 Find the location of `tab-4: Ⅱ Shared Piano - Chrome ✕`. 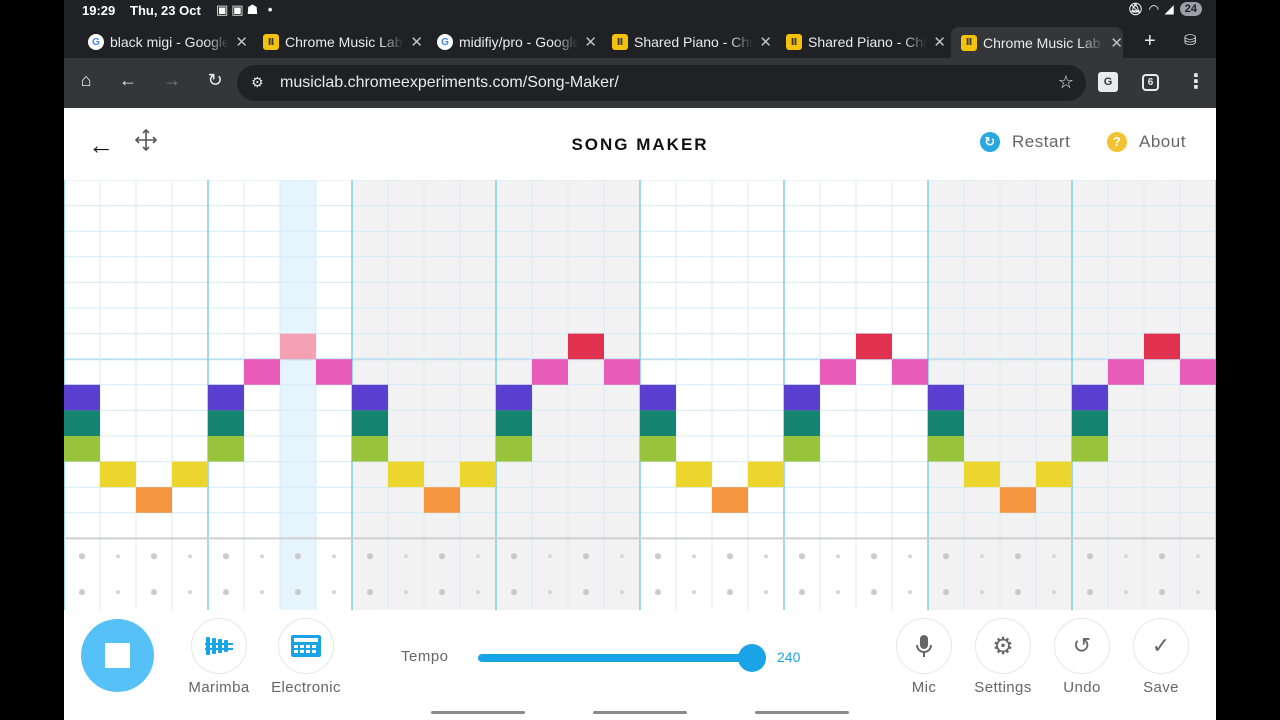

tab-4: Ⅱ Shared Piano - Chrome ✕ is located at coordinates (687, 42).